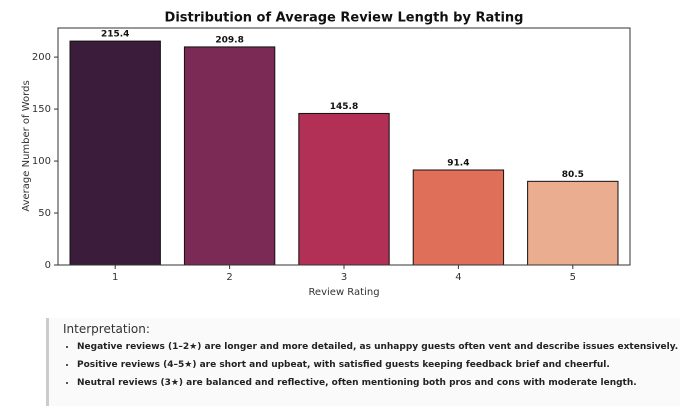 The image size is (680, 411). I want to click on y-tick-label: 100, so click(41, 161).